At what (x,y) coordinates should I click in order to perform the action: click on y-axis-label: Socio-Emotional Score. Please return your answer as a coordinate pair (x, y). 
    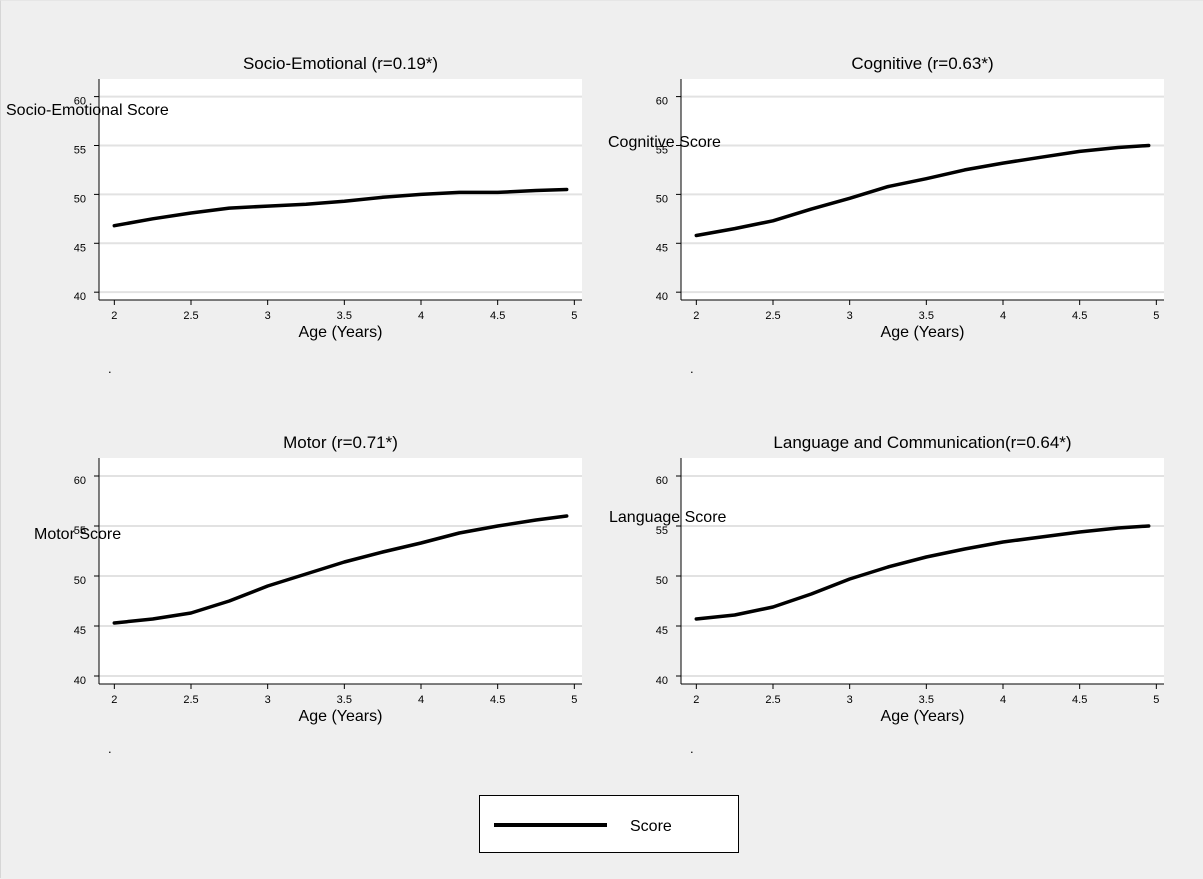
    Looking at the image, I should click on (87, 110).